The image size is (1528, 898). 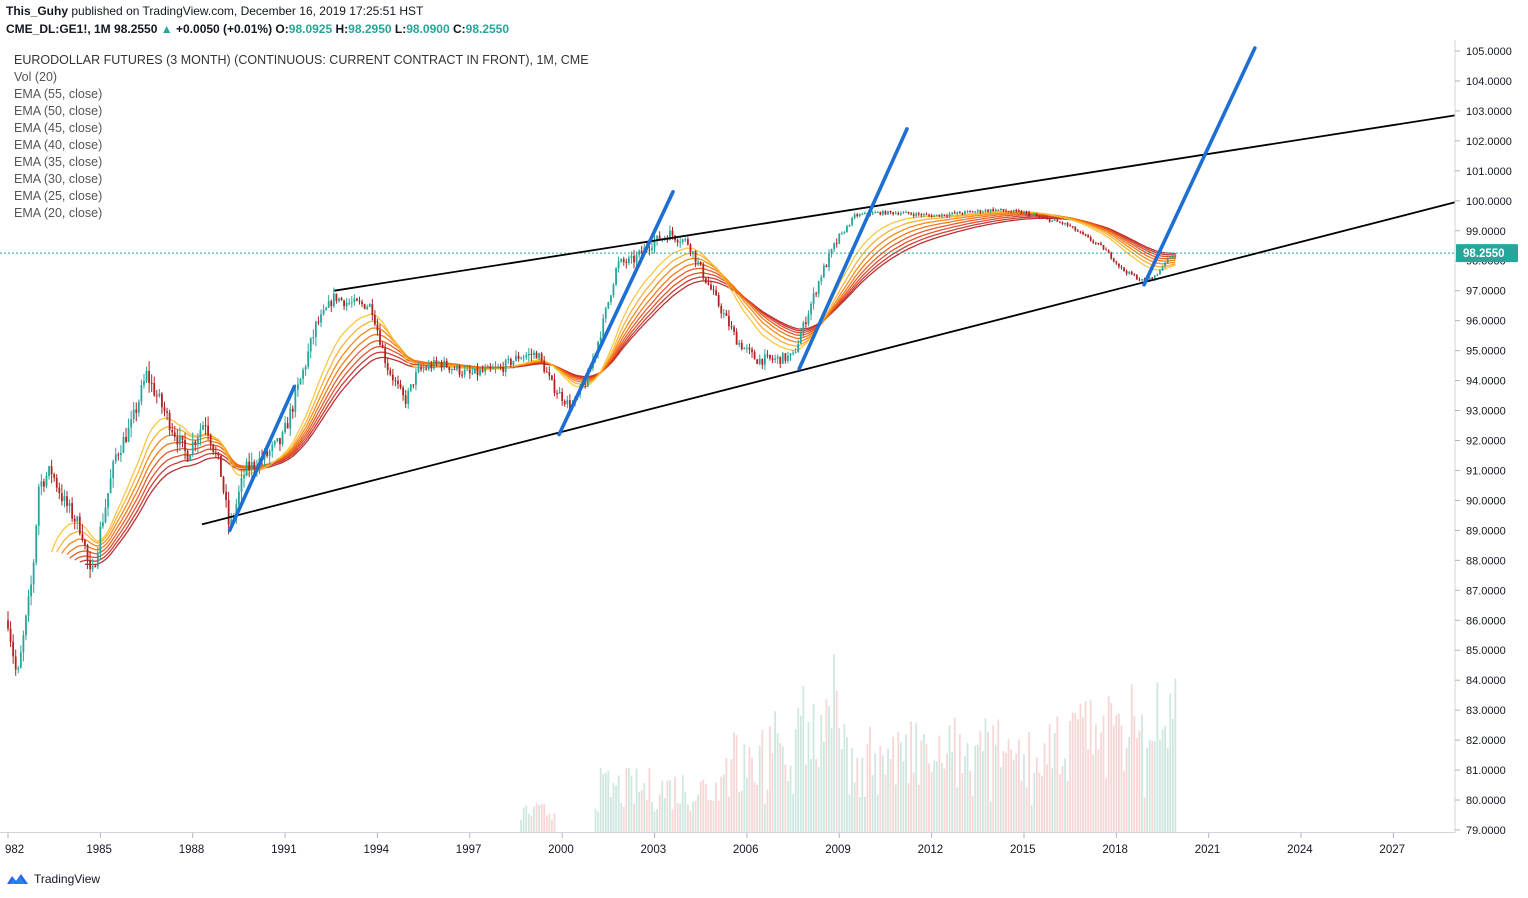 I want to click on legend-item-ema30: EMA (30, close), so click(x=58, y=179).